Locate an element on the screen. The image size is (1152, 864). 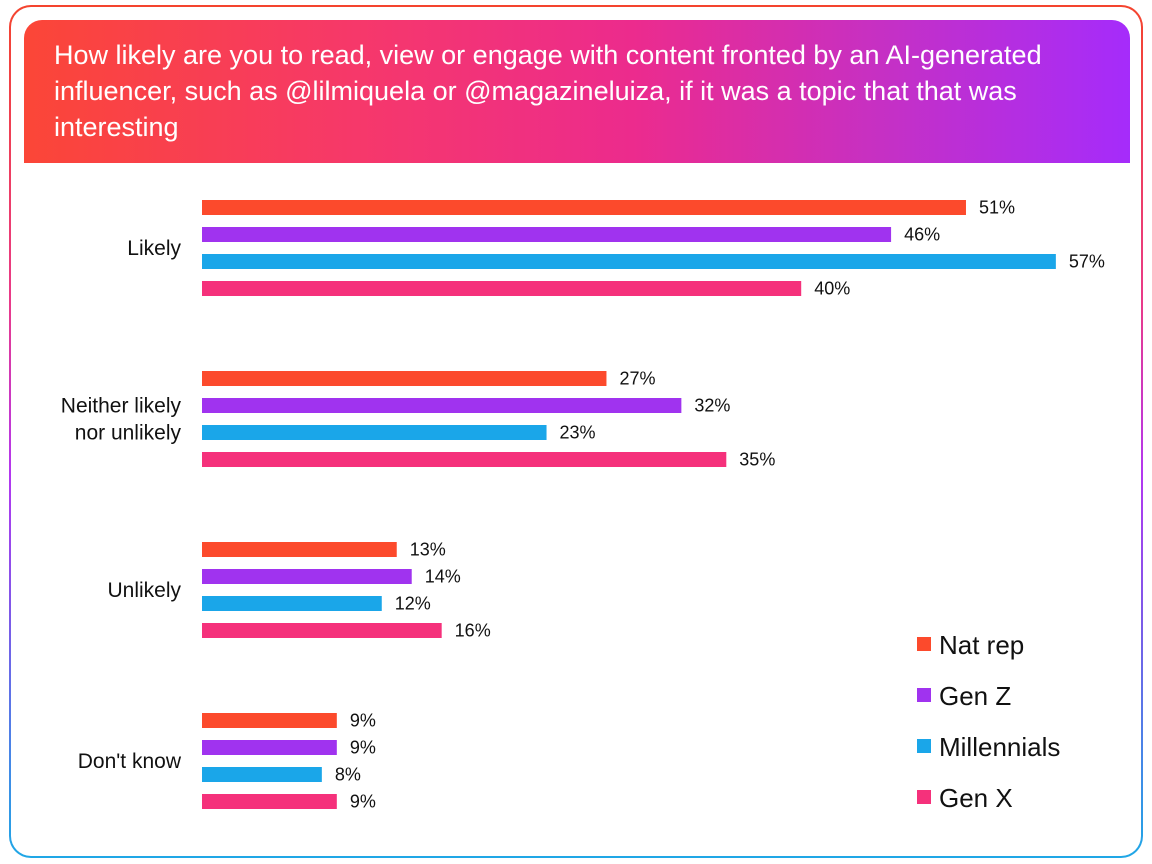
data-label: 46% is located at coordinates (922, 235).